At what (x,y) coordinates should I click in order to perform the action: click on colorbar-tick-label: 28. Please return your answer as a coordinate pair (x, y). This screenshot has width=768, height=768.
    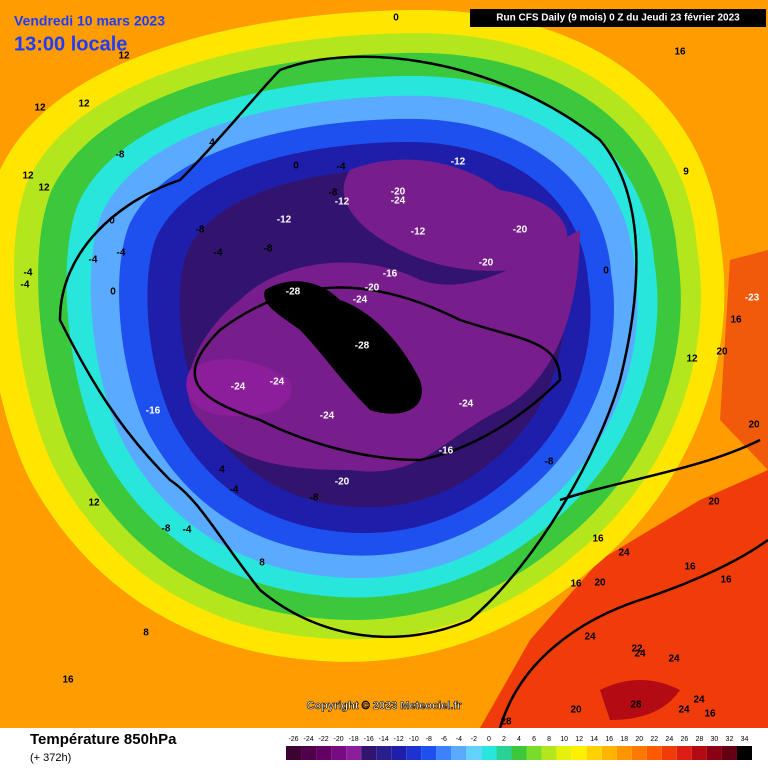
    Looking at the image, I should click on (699, 739).